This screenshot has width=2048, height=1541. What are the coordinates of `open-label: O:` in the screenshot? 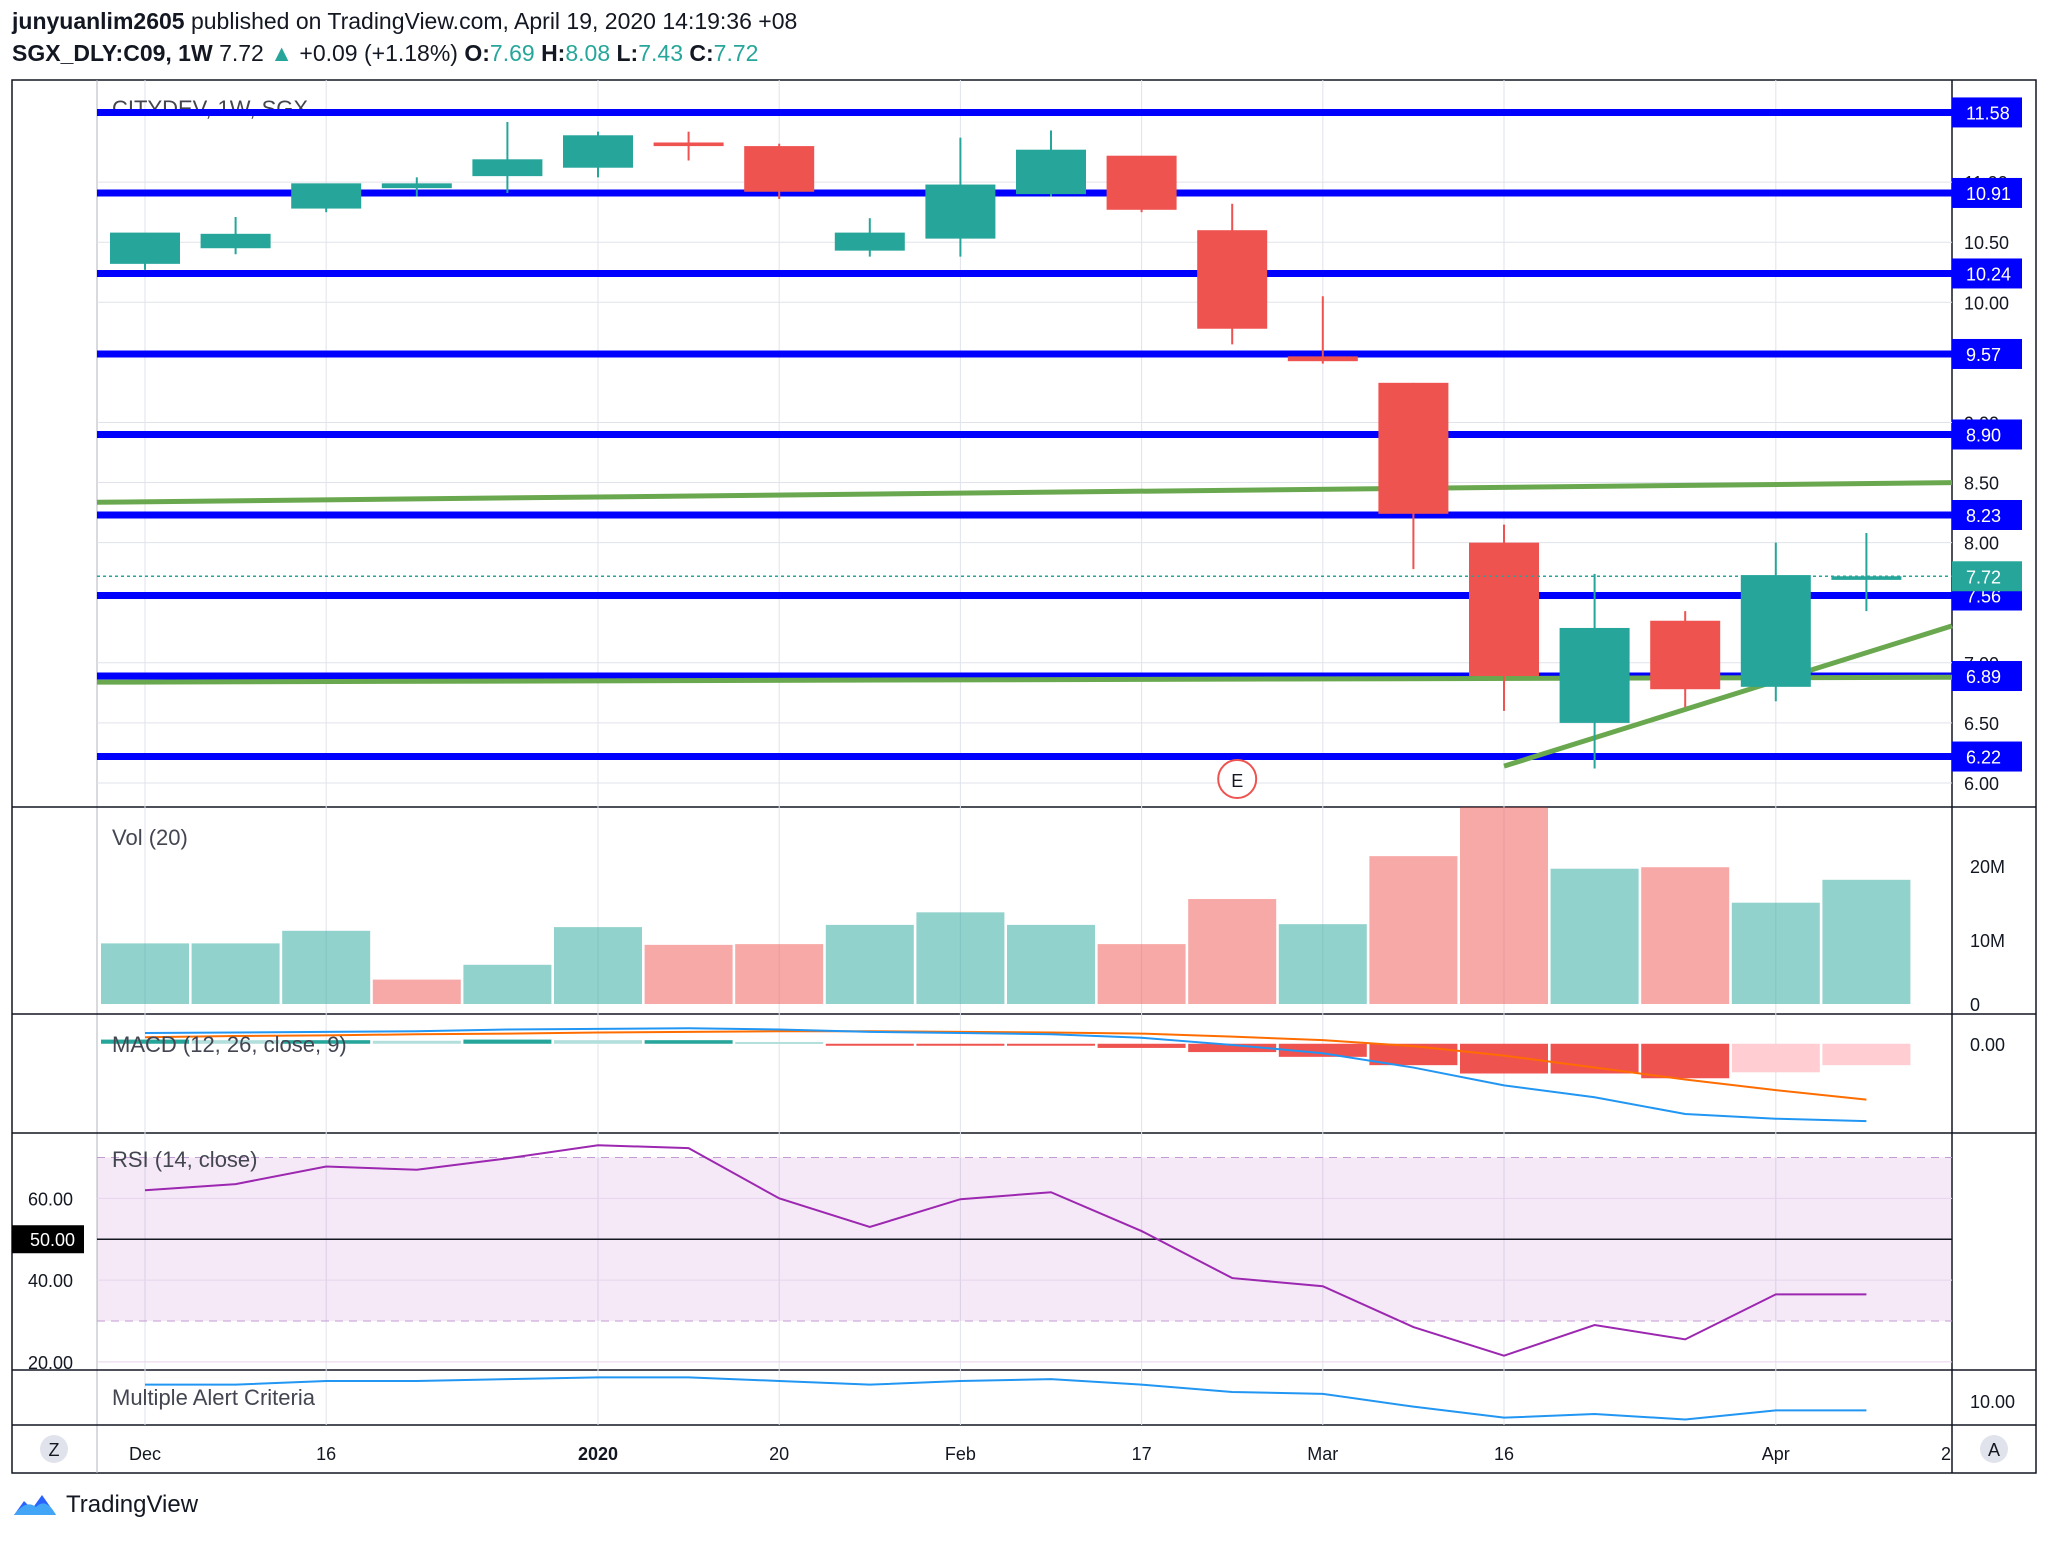 It's located at (477, 53).